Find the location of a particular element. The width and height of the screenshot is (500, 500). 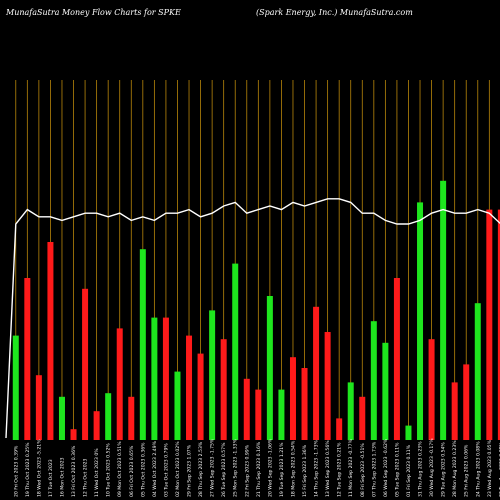

x-tick-label: 06 Fri Oct 2023 0.65% is located at coordinates (132, 471).